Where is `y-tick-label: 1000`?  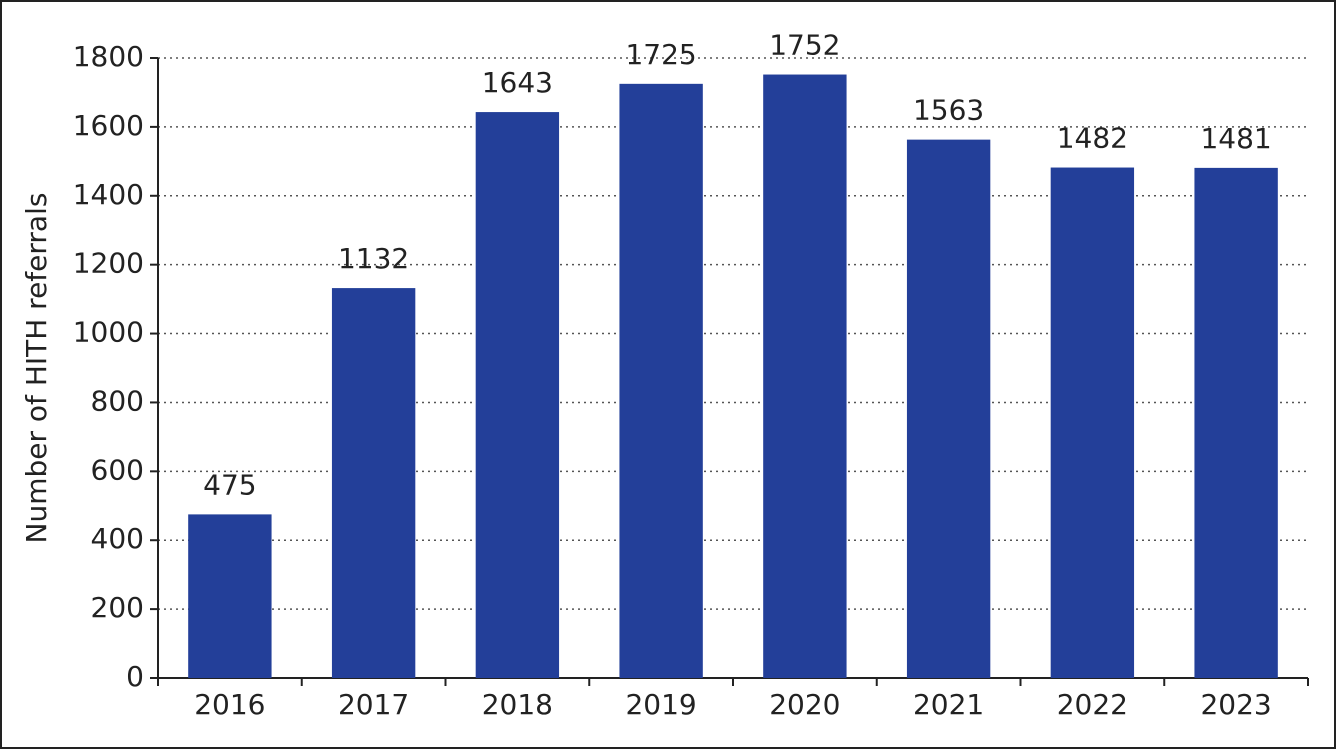 y-tick-label: 1000 is located at coordinates (108, 332).